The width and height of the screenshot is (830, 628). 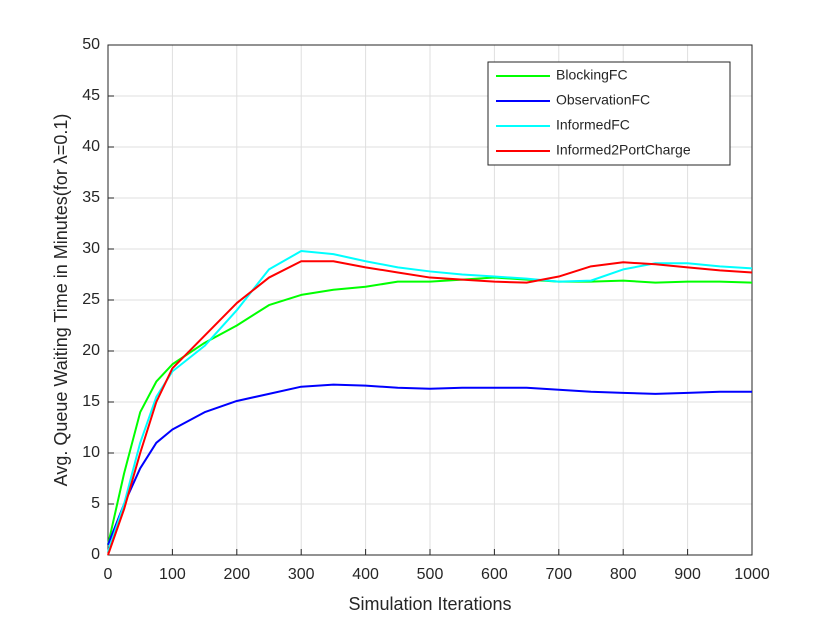 What do you see at coordinates (91, 248) in the screenshot?
I see `y-tick-label: 30` at bounding box center [91, 248].